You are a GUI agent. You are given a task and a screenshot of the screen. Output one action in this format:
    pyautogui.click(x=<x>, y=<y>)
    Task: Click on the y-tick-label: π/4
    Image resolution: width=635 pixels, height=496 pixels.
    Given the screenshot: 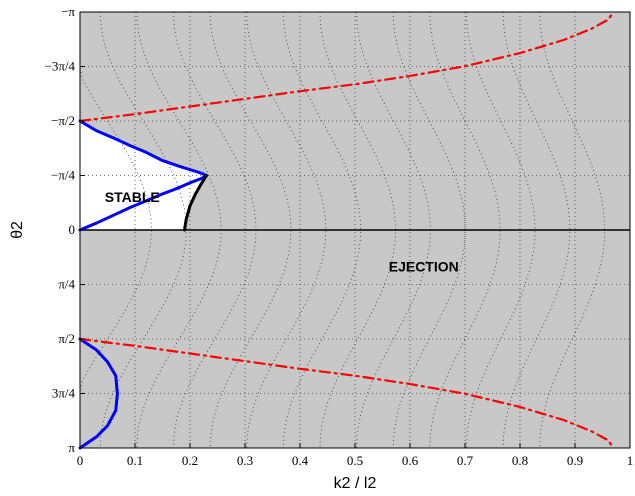 What is the action you would take?
    pyautogui.click(x=66, y=284)
    